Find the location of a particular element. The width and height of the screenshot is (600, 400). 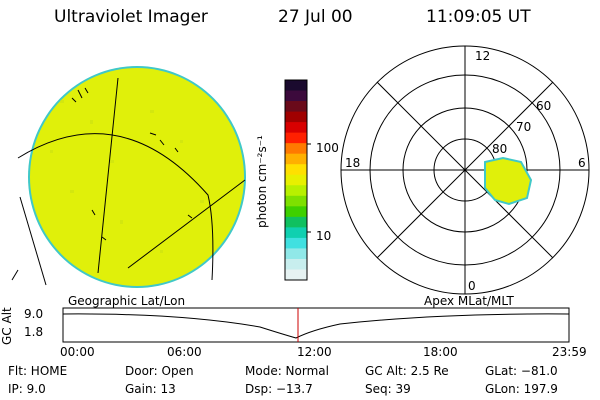

mode-status: Mode: Normal is located at coordinates (287, 371).